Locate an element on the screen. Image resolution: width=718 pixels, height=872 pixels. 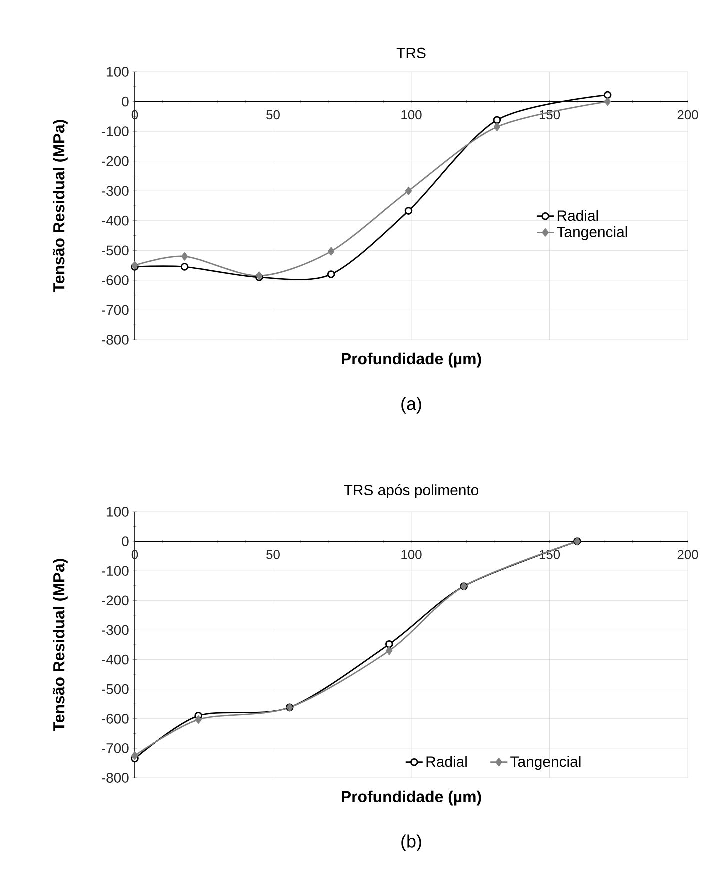
chart-title: TRS is located at coordinates (411, 53).